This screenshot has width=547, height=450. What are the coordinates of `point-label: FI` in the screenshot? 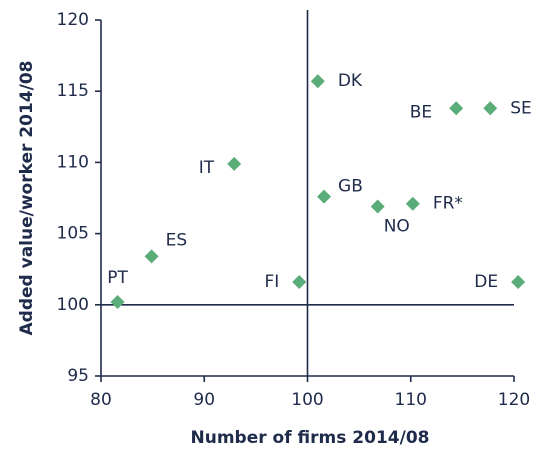 It's located at (271, 282).